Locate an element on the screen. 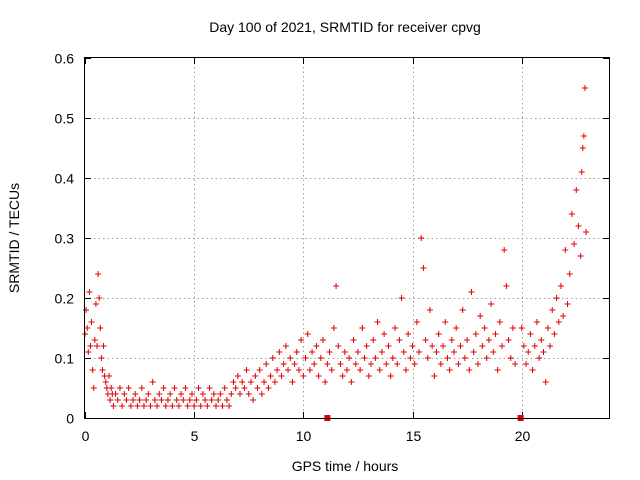  x-tick-label: 15 is located at coordinates (414, 436).